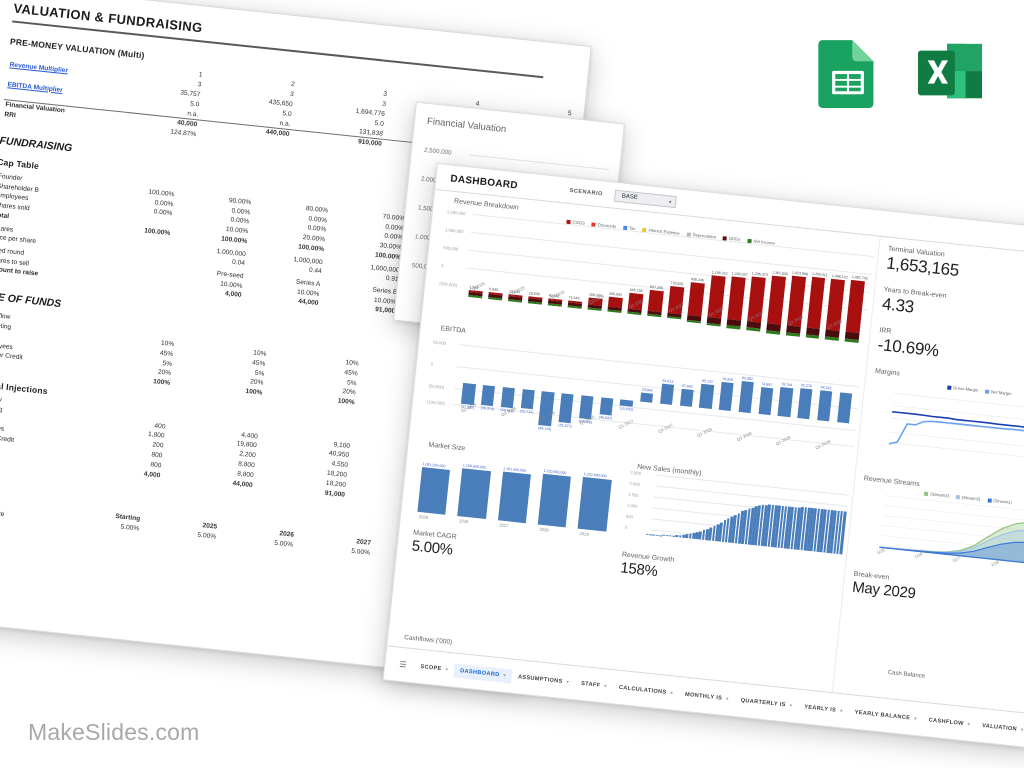 This screenshot has height=768, width=1024. I want to click on axis-tick: 0, so click(432, 364).